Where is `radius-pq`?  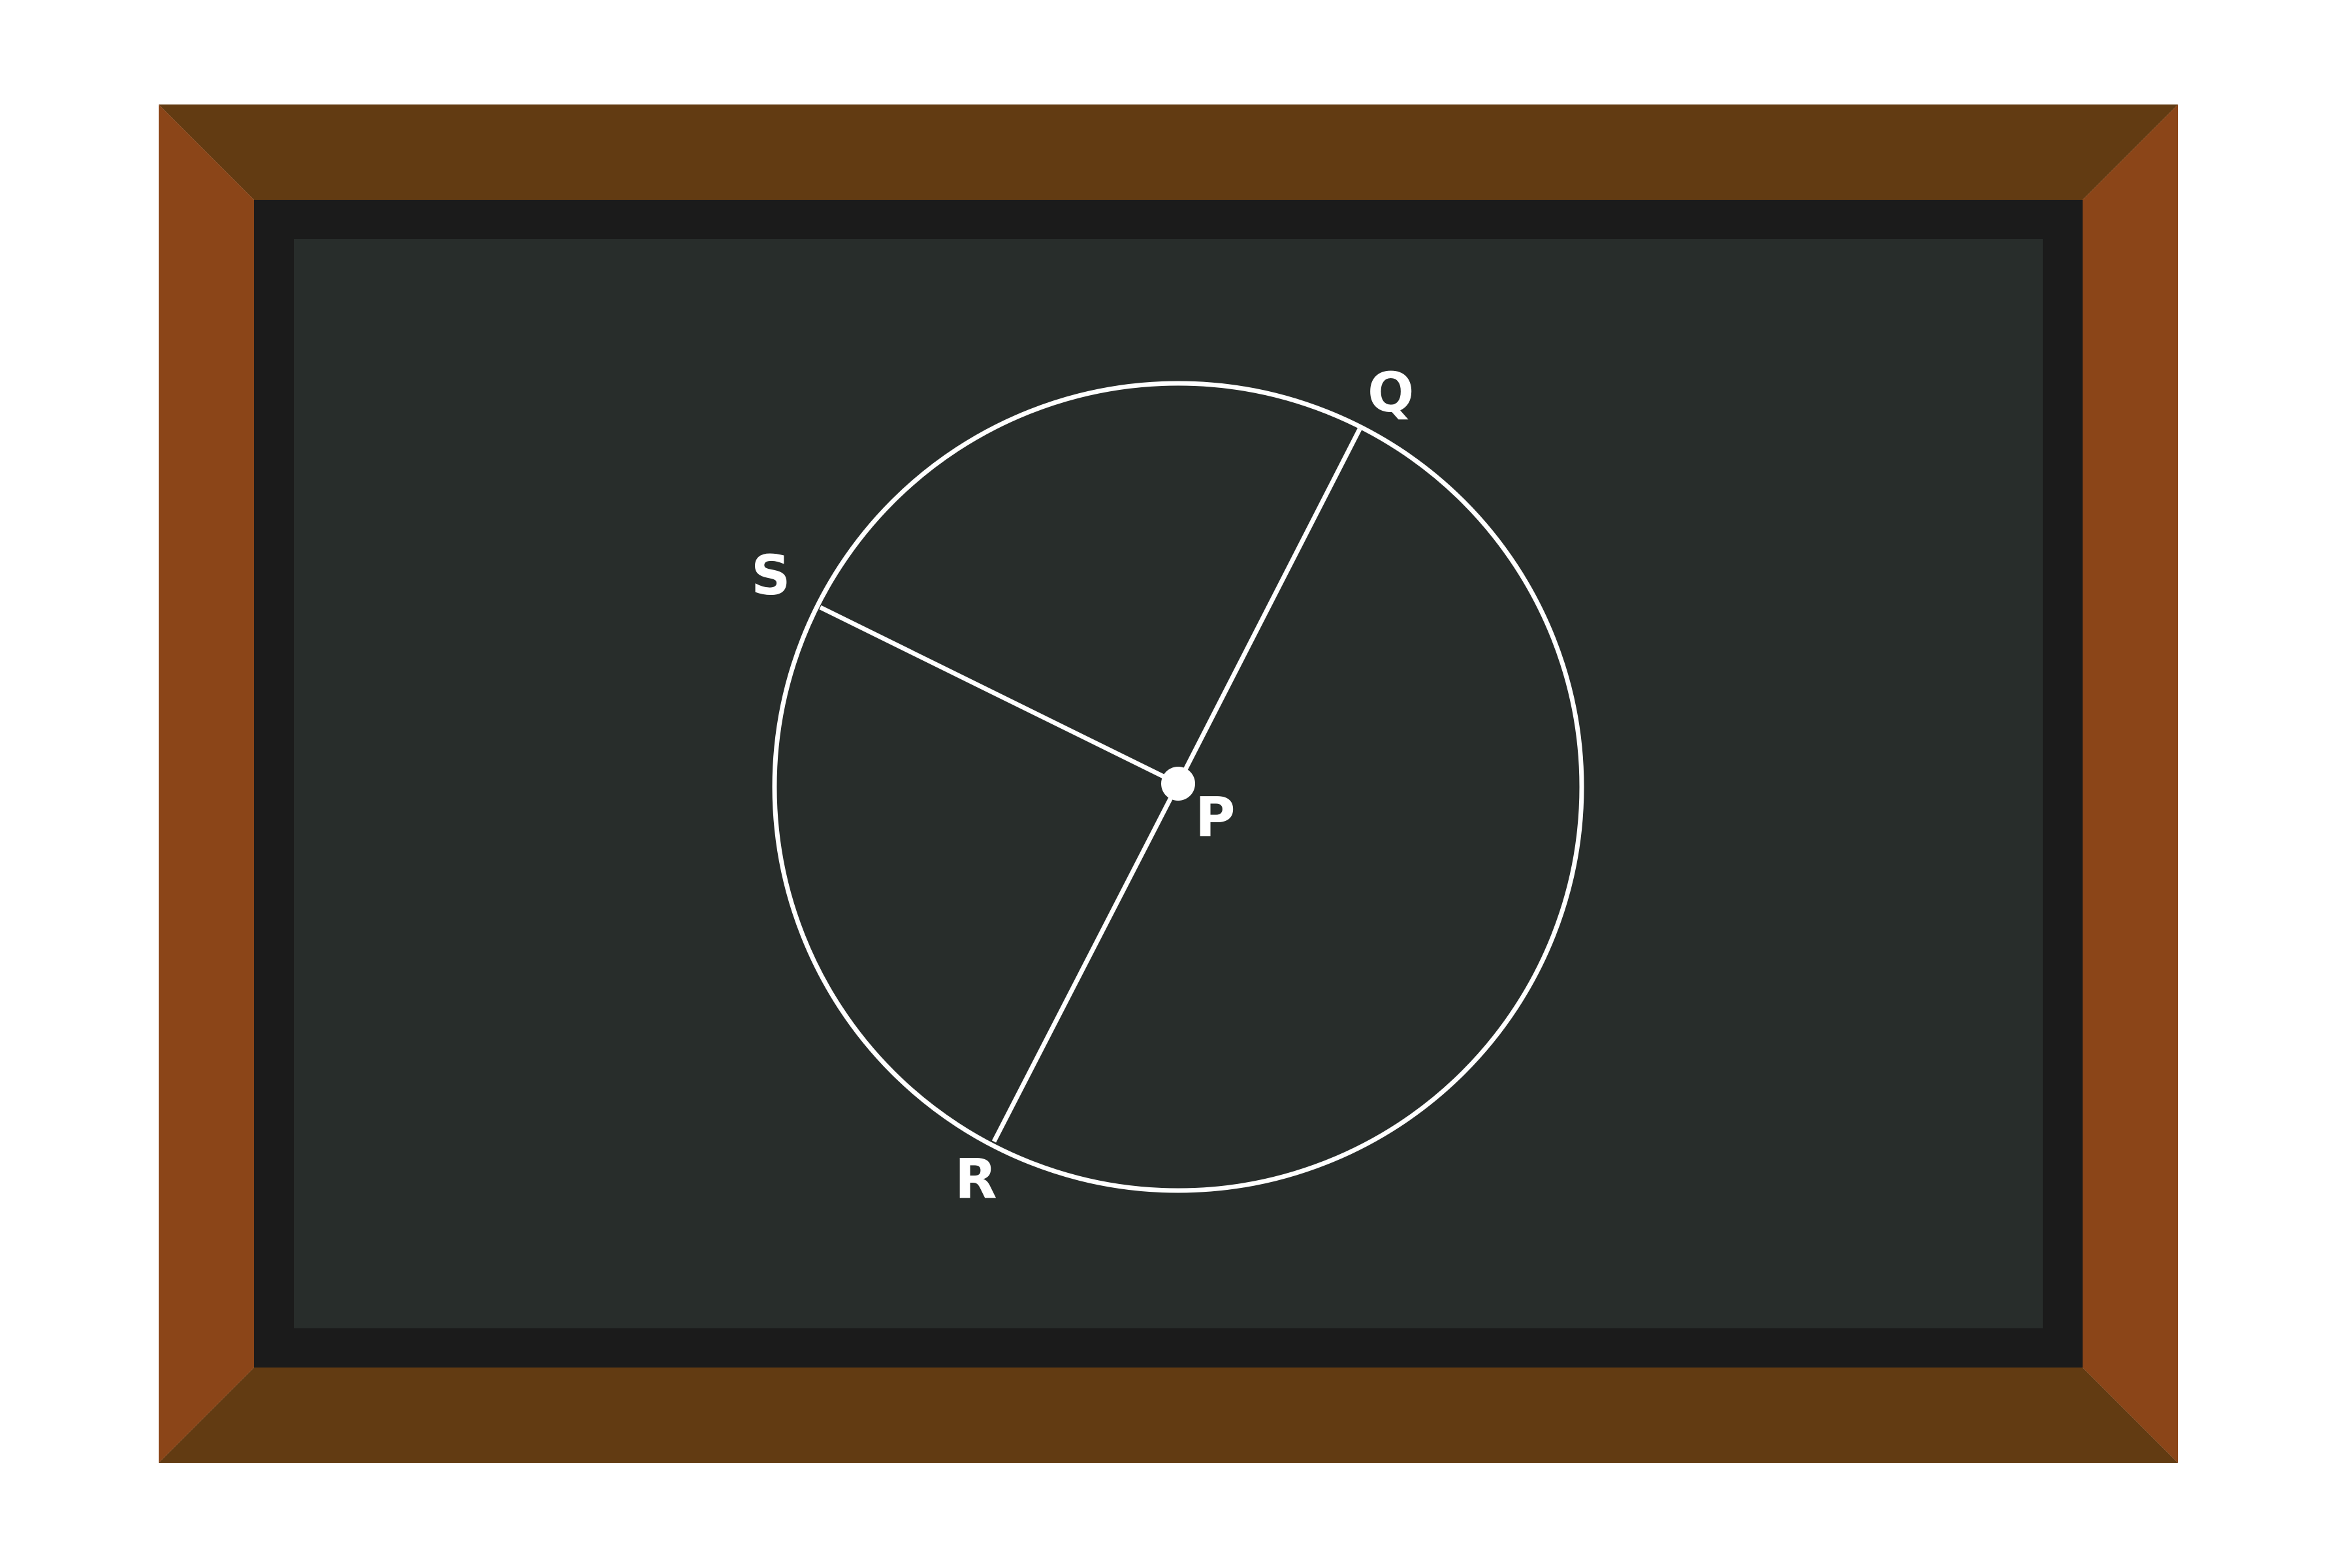
radius-pq is located at coordinates (1269, 606).